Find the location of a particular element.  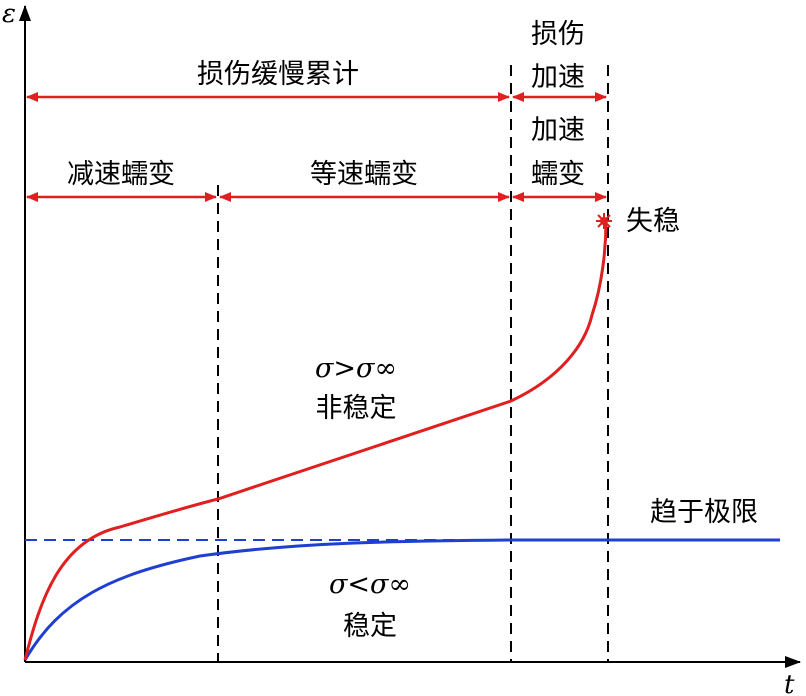

instability-burst-icon is located at coordinates (604, 221).